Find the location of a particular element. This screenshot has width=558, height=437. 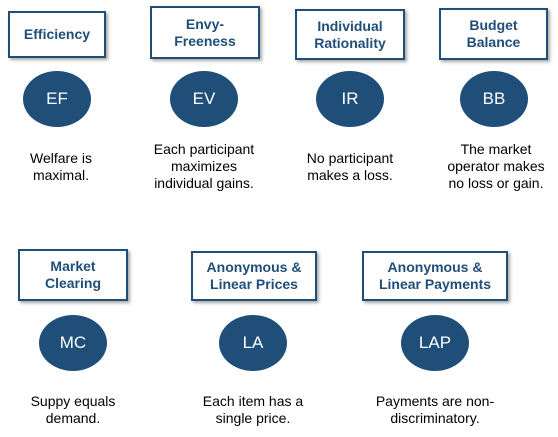

property-abbreviation-circle: BB is located at coordinates (494, 99).